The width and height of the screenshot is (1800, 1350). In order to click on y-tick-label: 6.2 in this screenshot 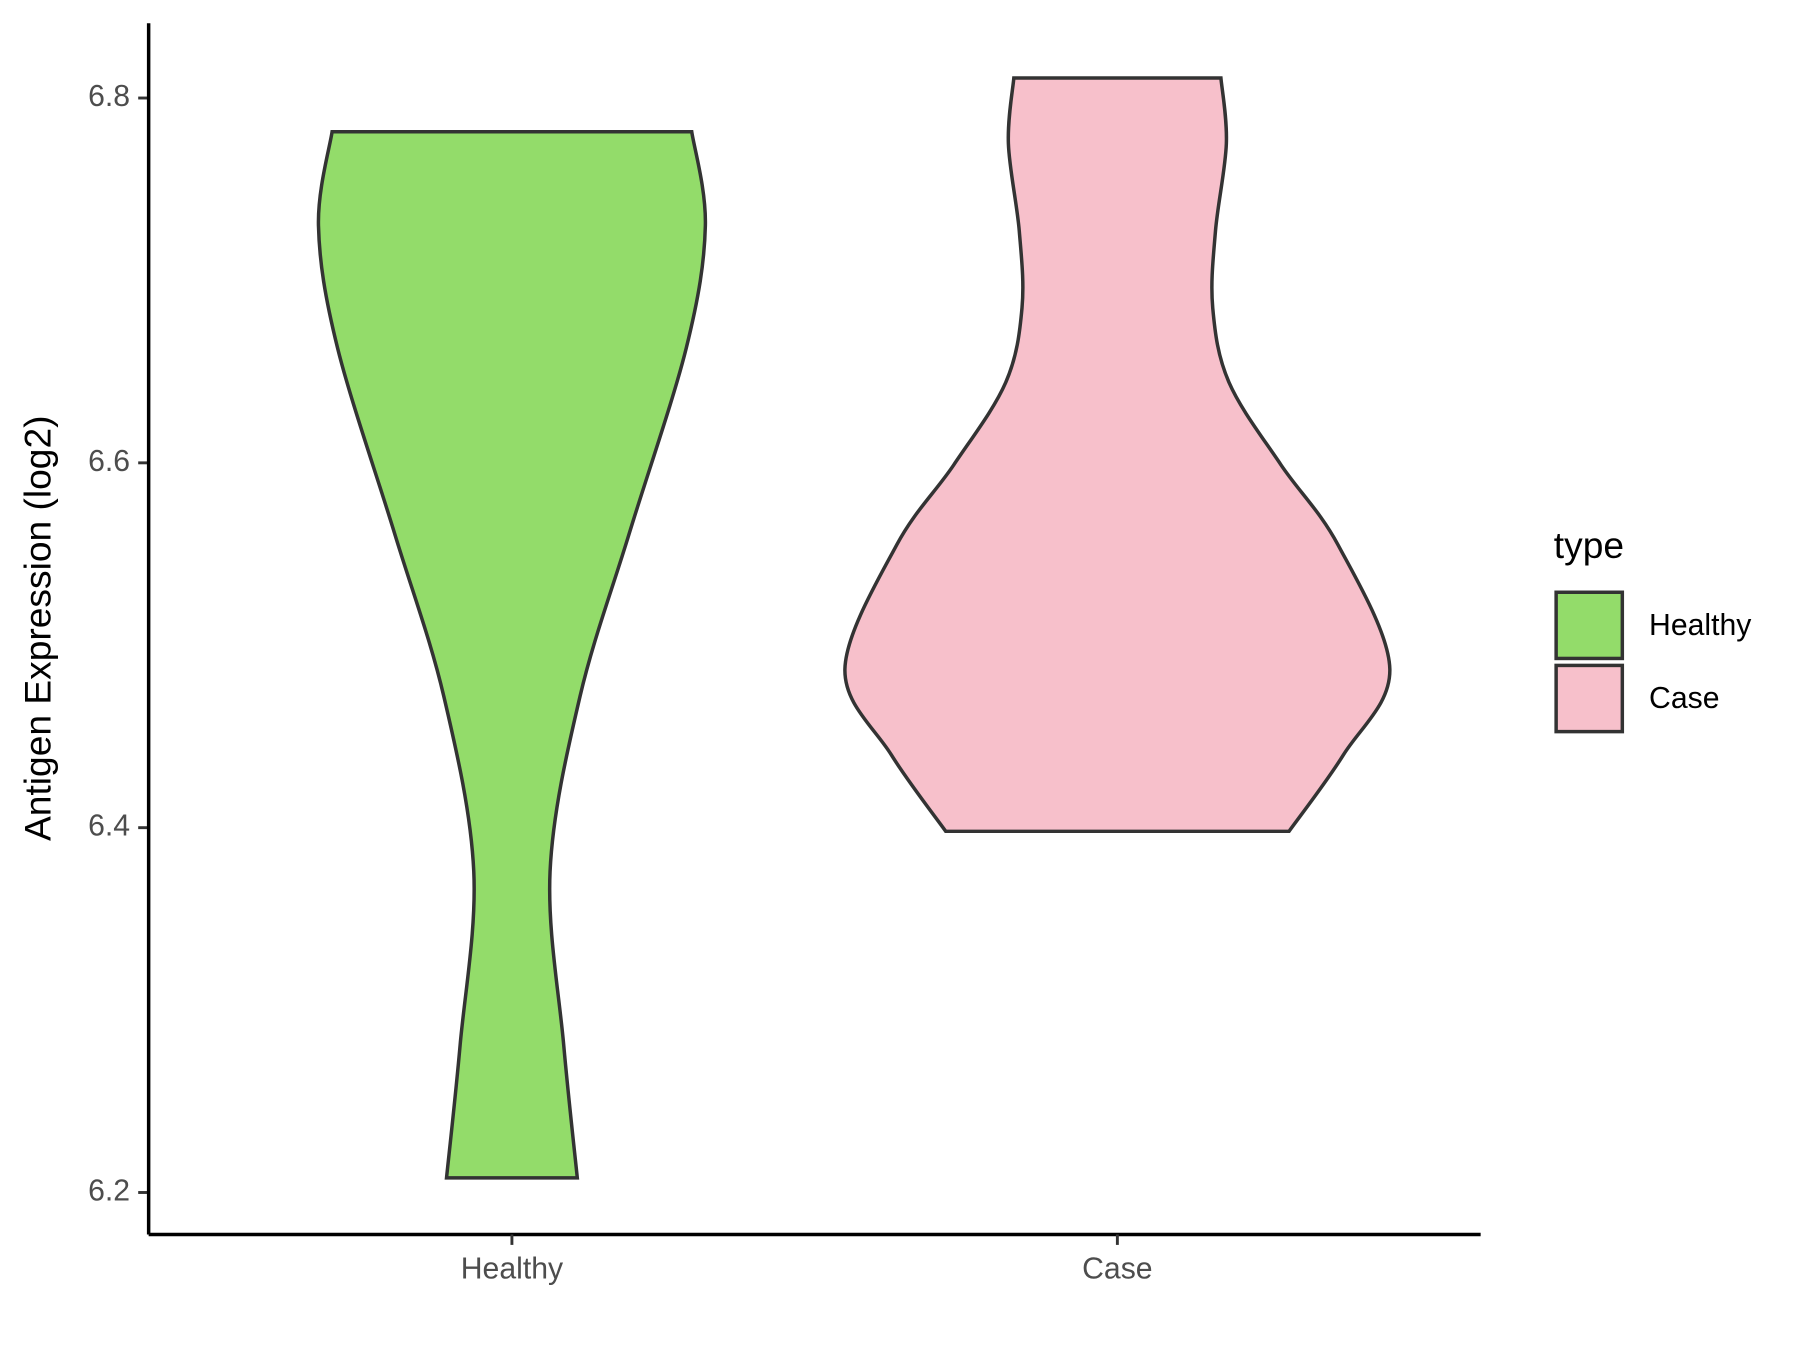, I will do `click(109, 1190)`.